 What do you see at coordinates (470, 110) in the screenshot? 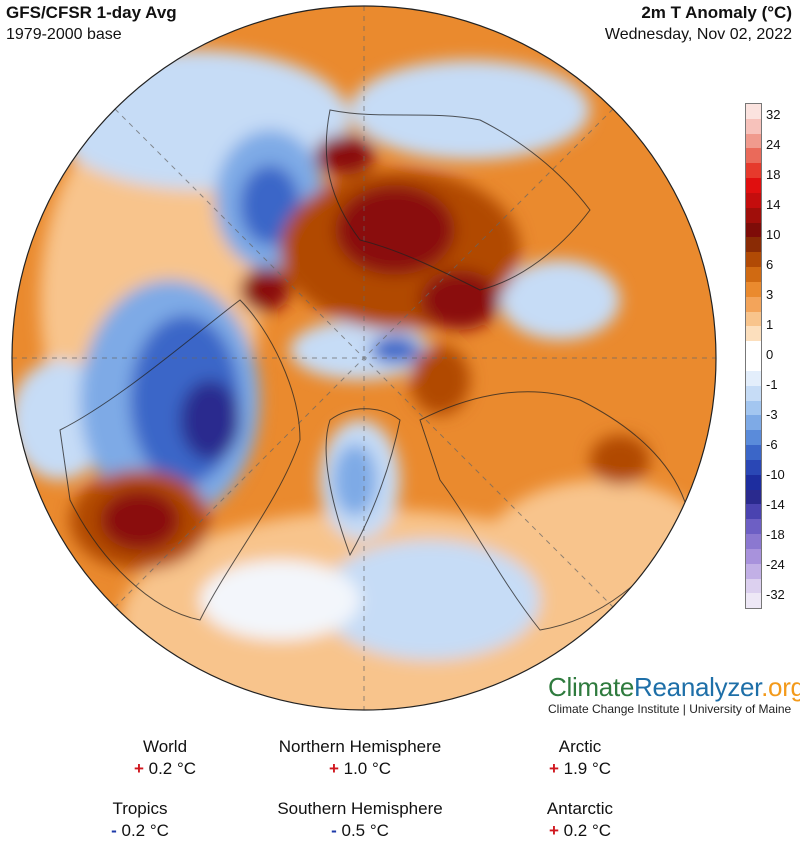
I see `asia-north-cold-light` at bounding box center [470, 110].